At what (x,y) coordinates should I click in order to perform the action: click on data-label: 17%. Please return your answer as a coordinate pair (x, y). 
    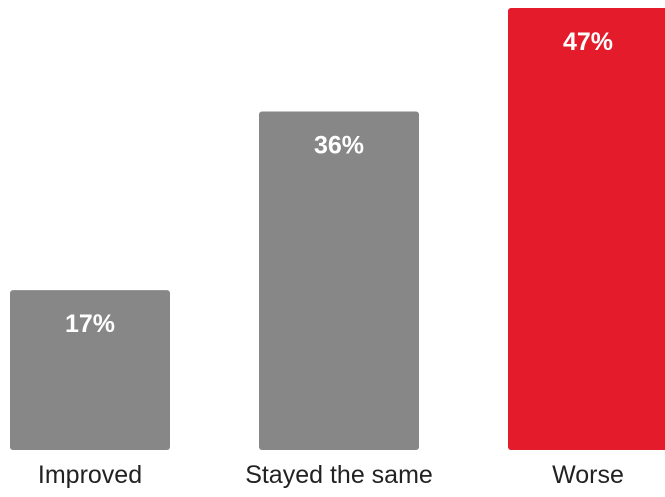
    Looking at the image, I should click on (90, 324).